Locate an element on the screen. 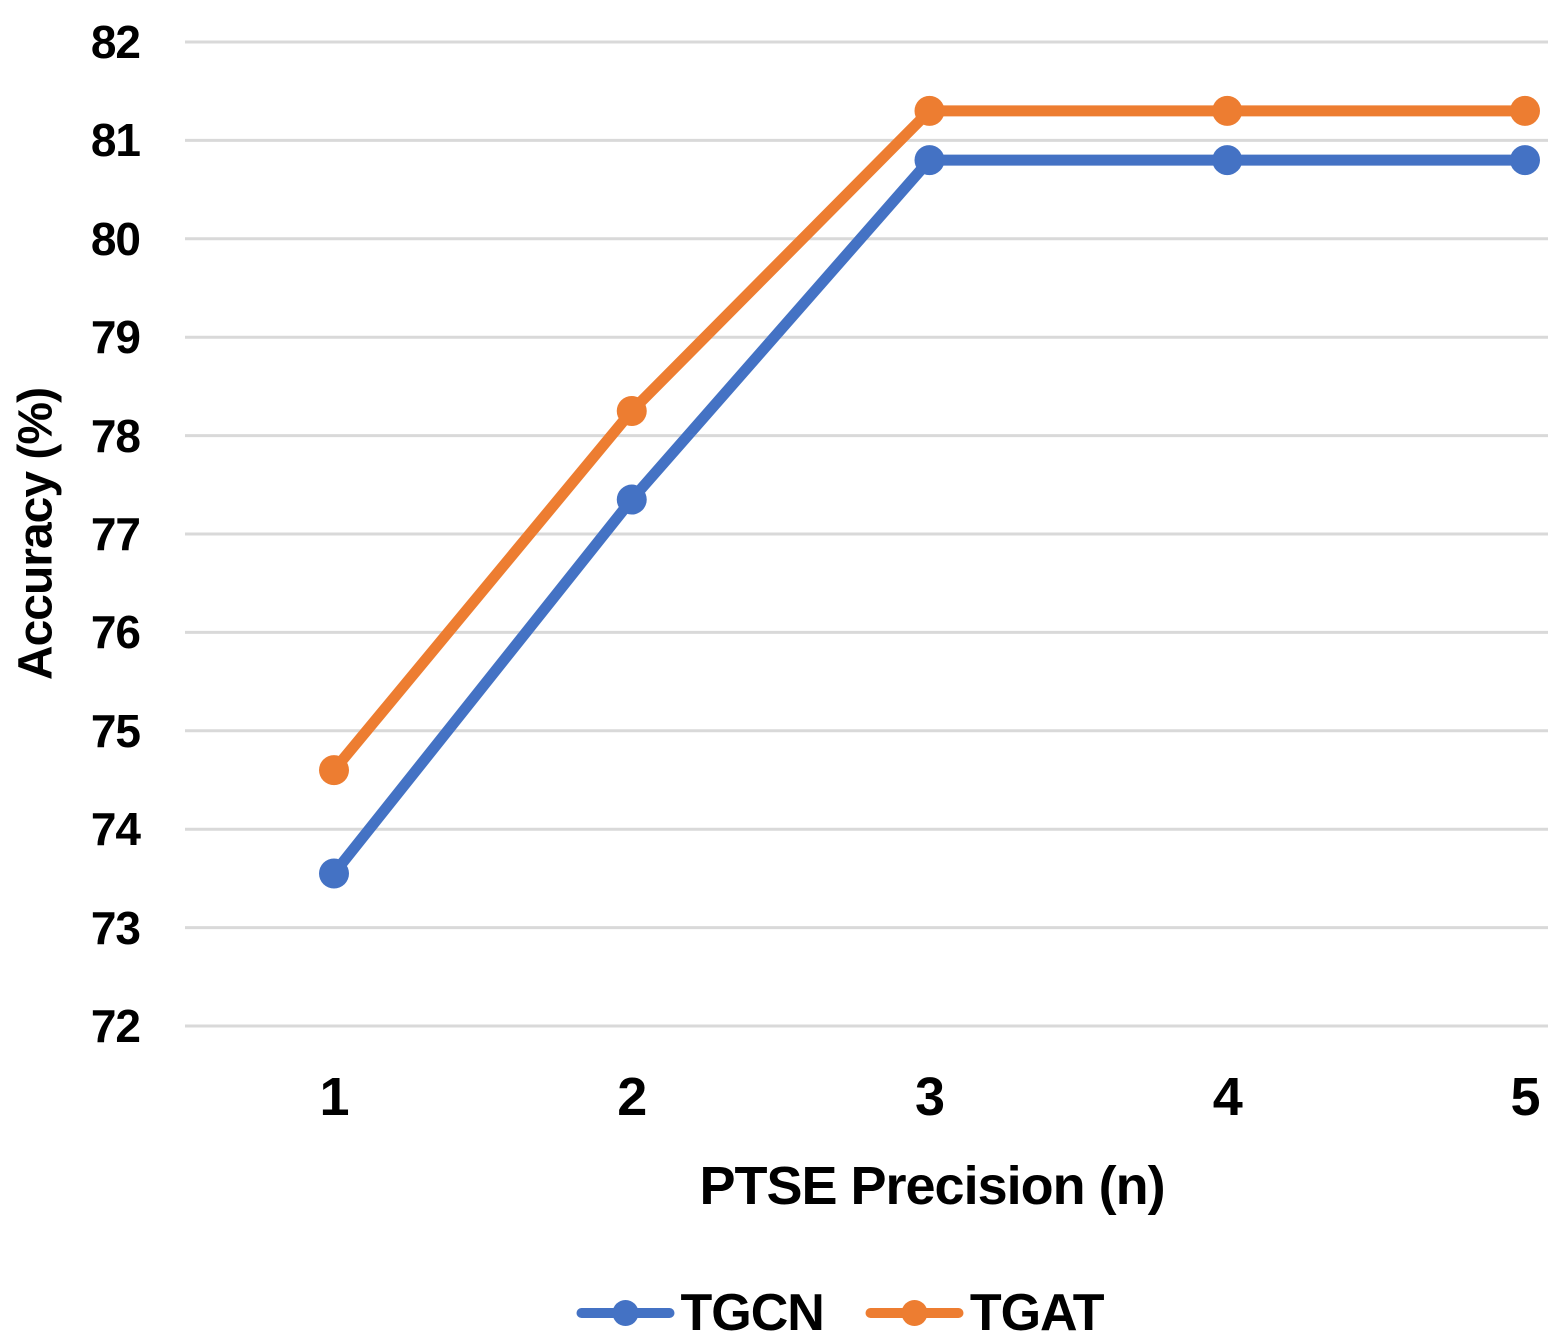 This screenshot has width=1548, height=1342. legend-item-tgat: TGAT is located at coordinates (985, 1313).